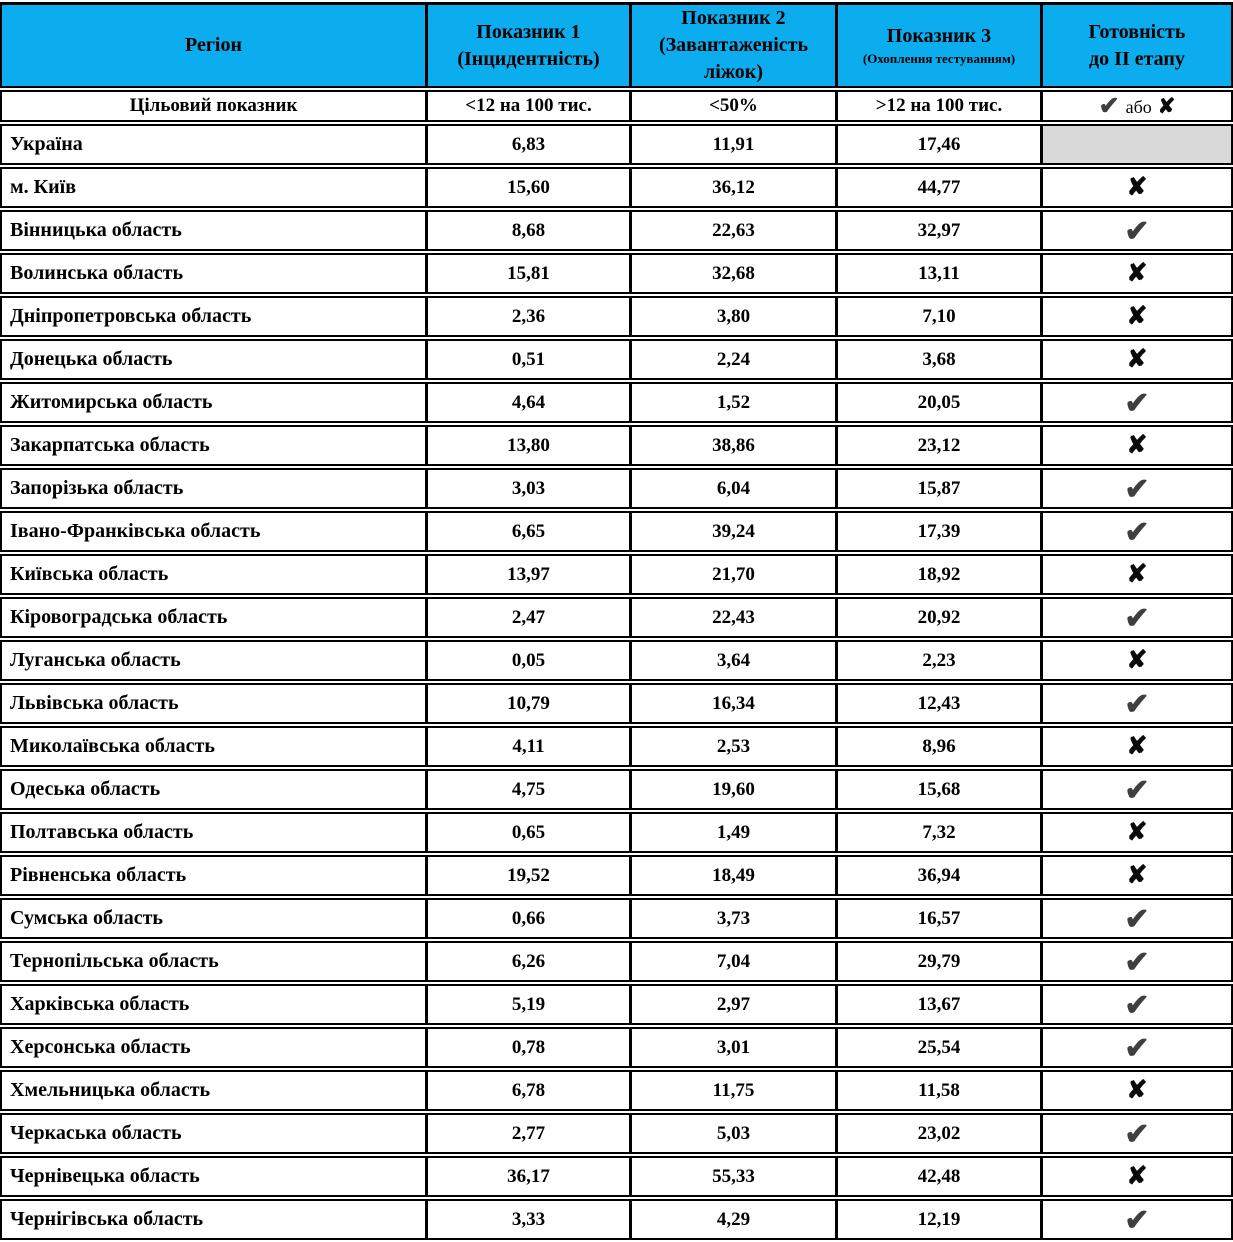 The image size is (1233, 1242). I want to click on indicator3-value: 12,43, so click(940, 703).